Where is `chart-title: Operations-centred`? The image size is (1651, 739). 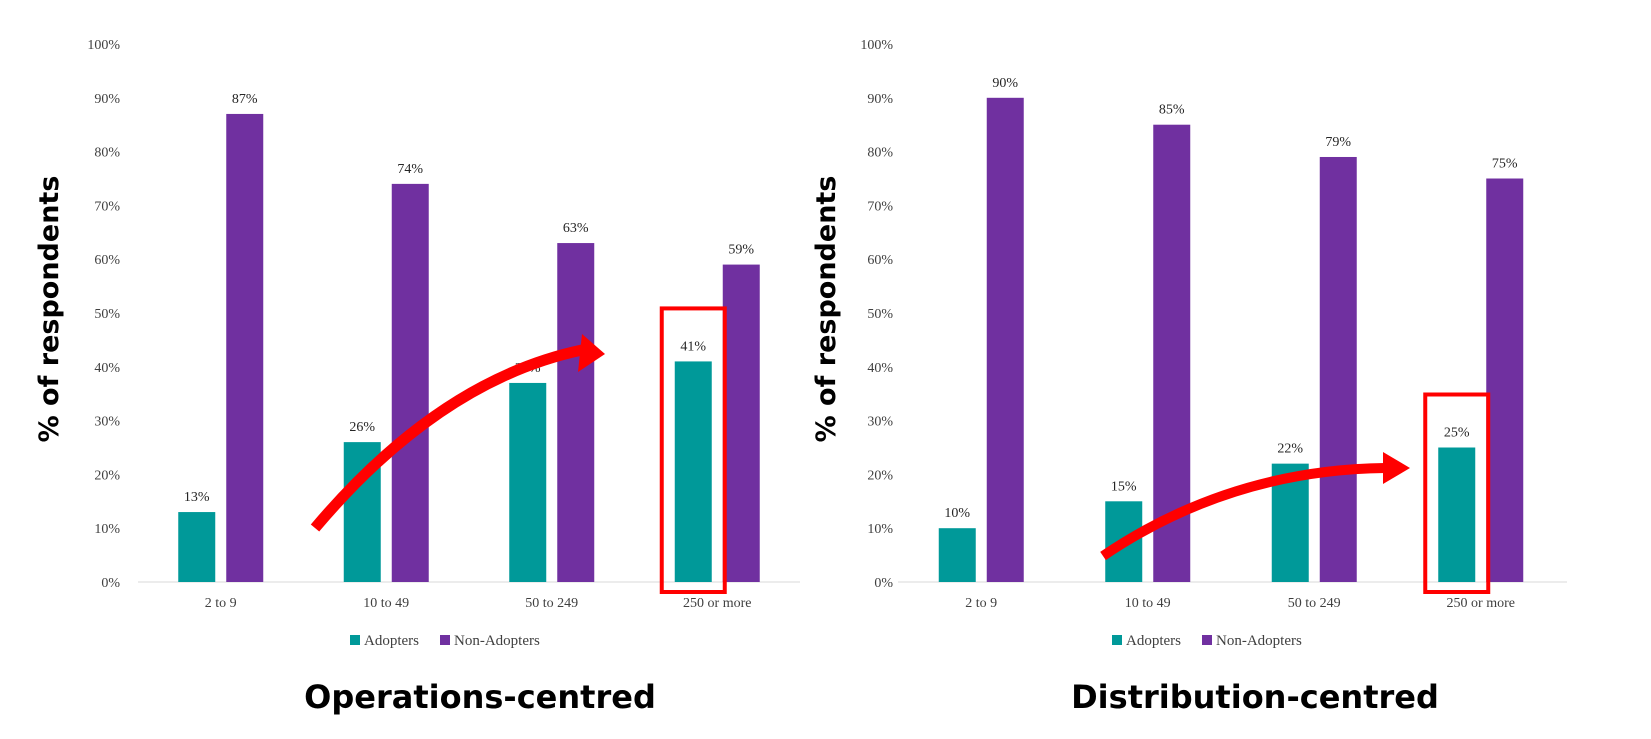
chart-title: Operations-centred is located at coordinates (480, 697).